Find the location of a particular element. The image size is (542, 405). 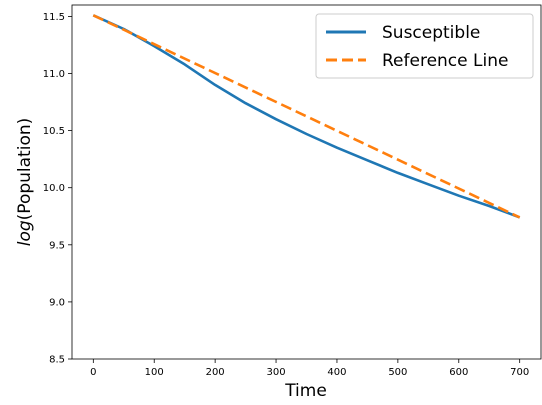

y-tick-label: 11.0 is located at coordinates (54, 74).